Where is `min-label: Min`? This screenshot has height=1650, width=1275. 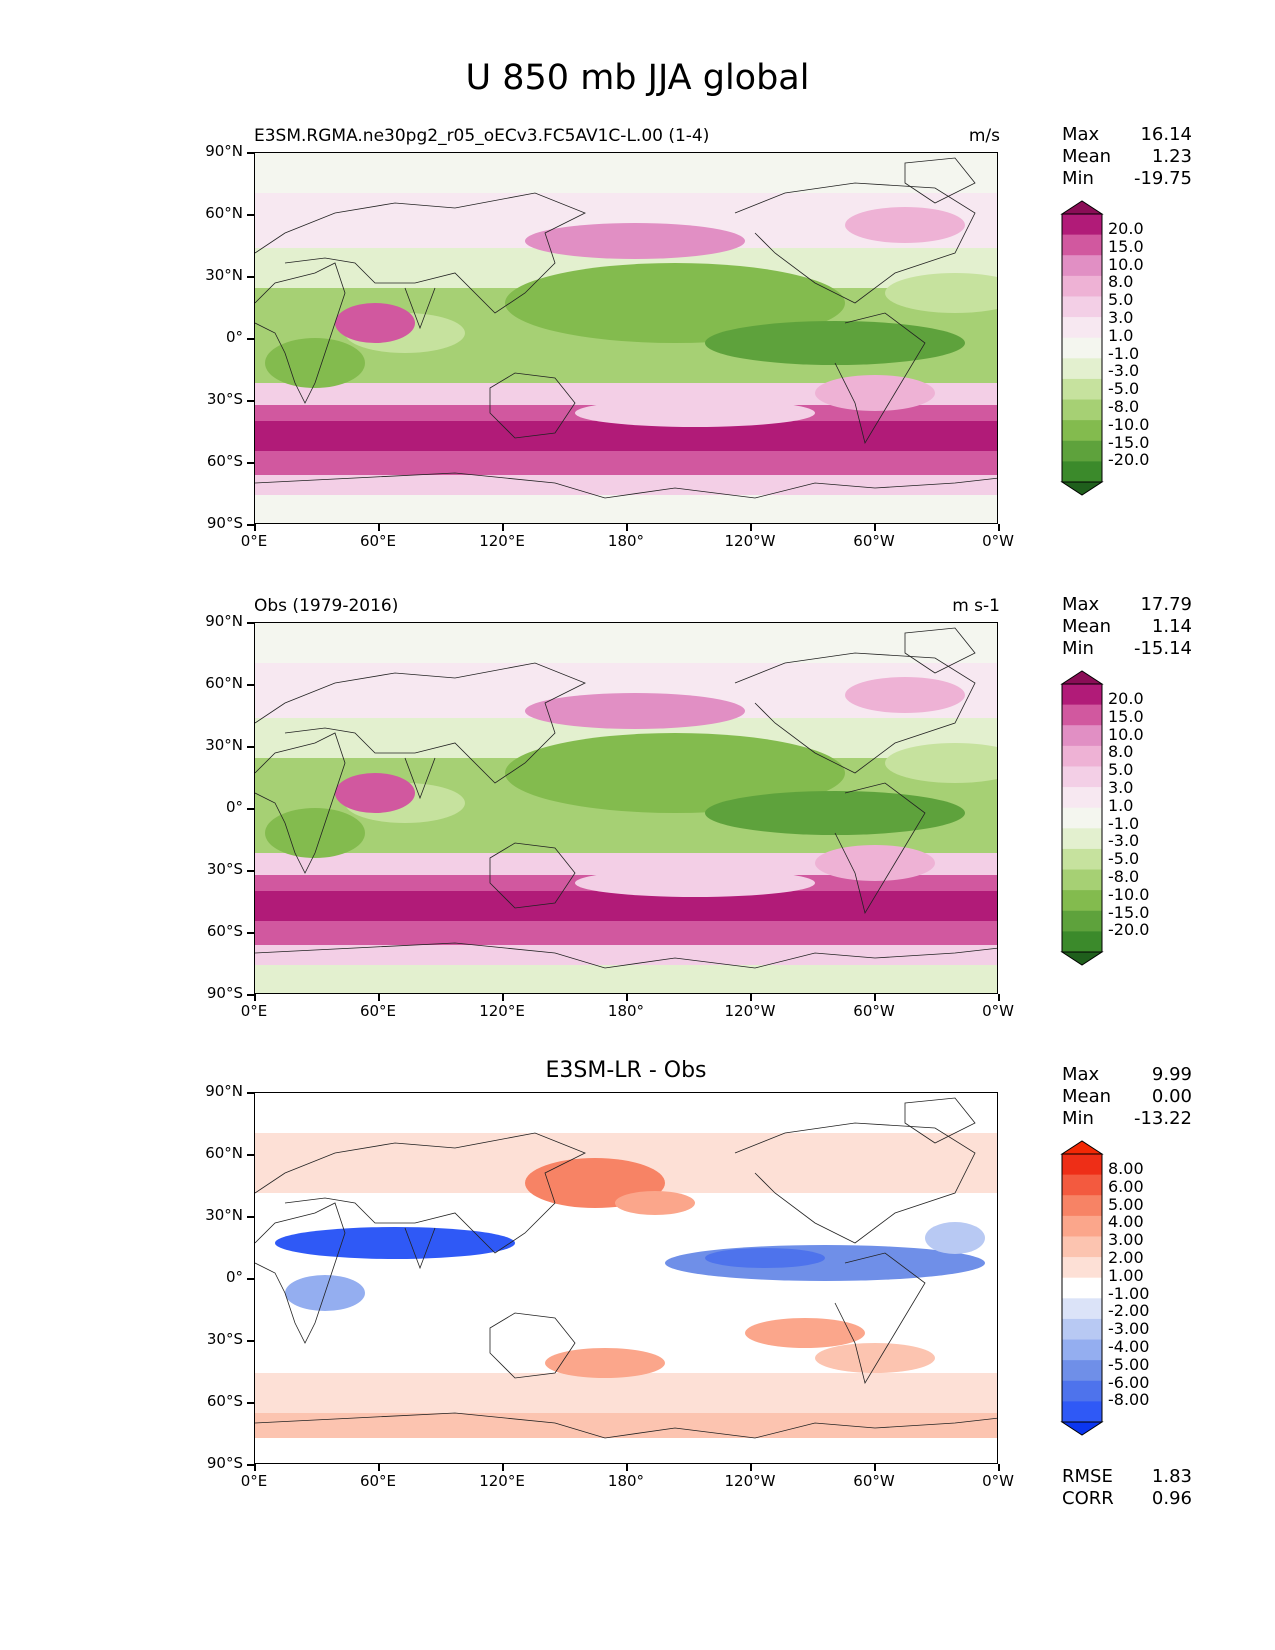 min-label: Min is located at coordinates (1078, 648).